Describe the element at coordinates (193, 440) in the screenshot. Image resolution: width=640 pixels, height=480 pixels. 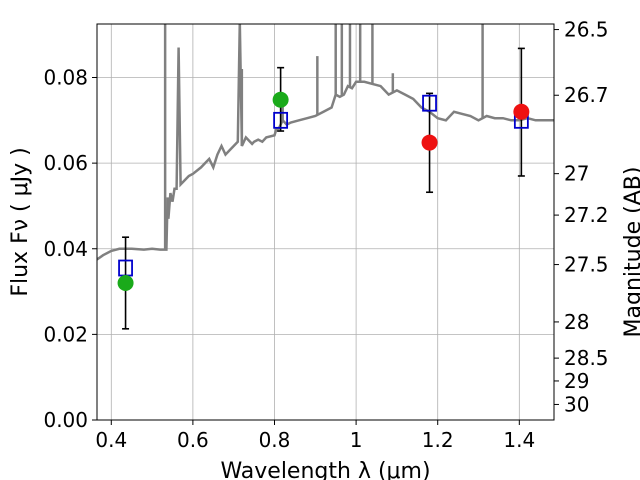
I see `x-tick-label: 0.6` at that location.